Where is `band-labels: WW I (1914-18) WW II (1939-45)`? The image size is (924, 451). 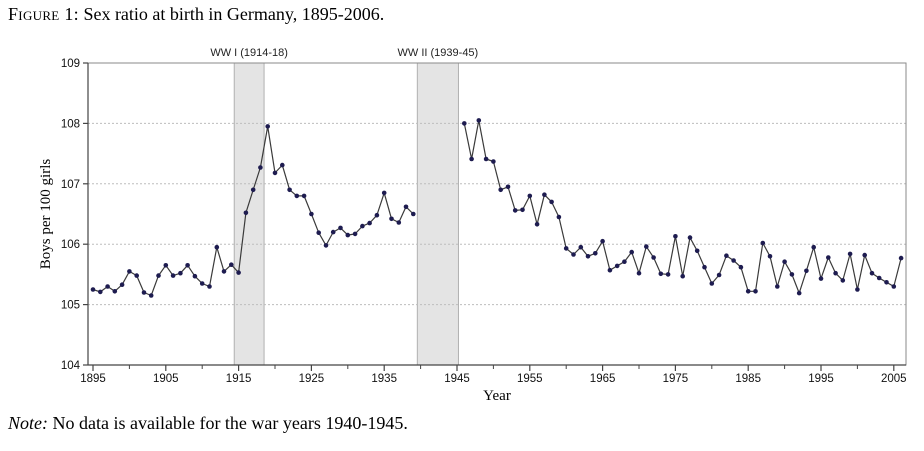 band-labels: WW I (1914-18) WW II (1939-45) is located at coordinates (344, 53).